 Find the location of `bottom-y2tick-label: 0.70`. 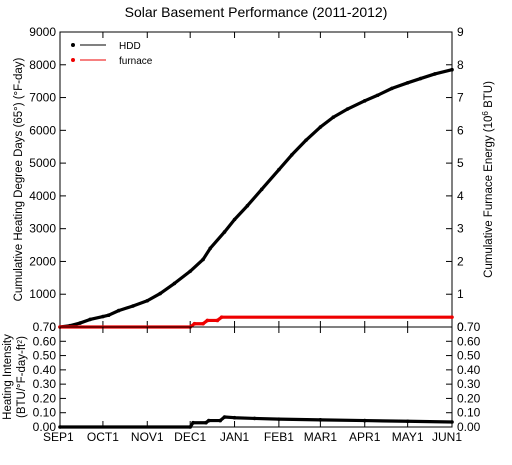

bottom-y2tick-label: 0.70 is located at coordinates (469, 327).